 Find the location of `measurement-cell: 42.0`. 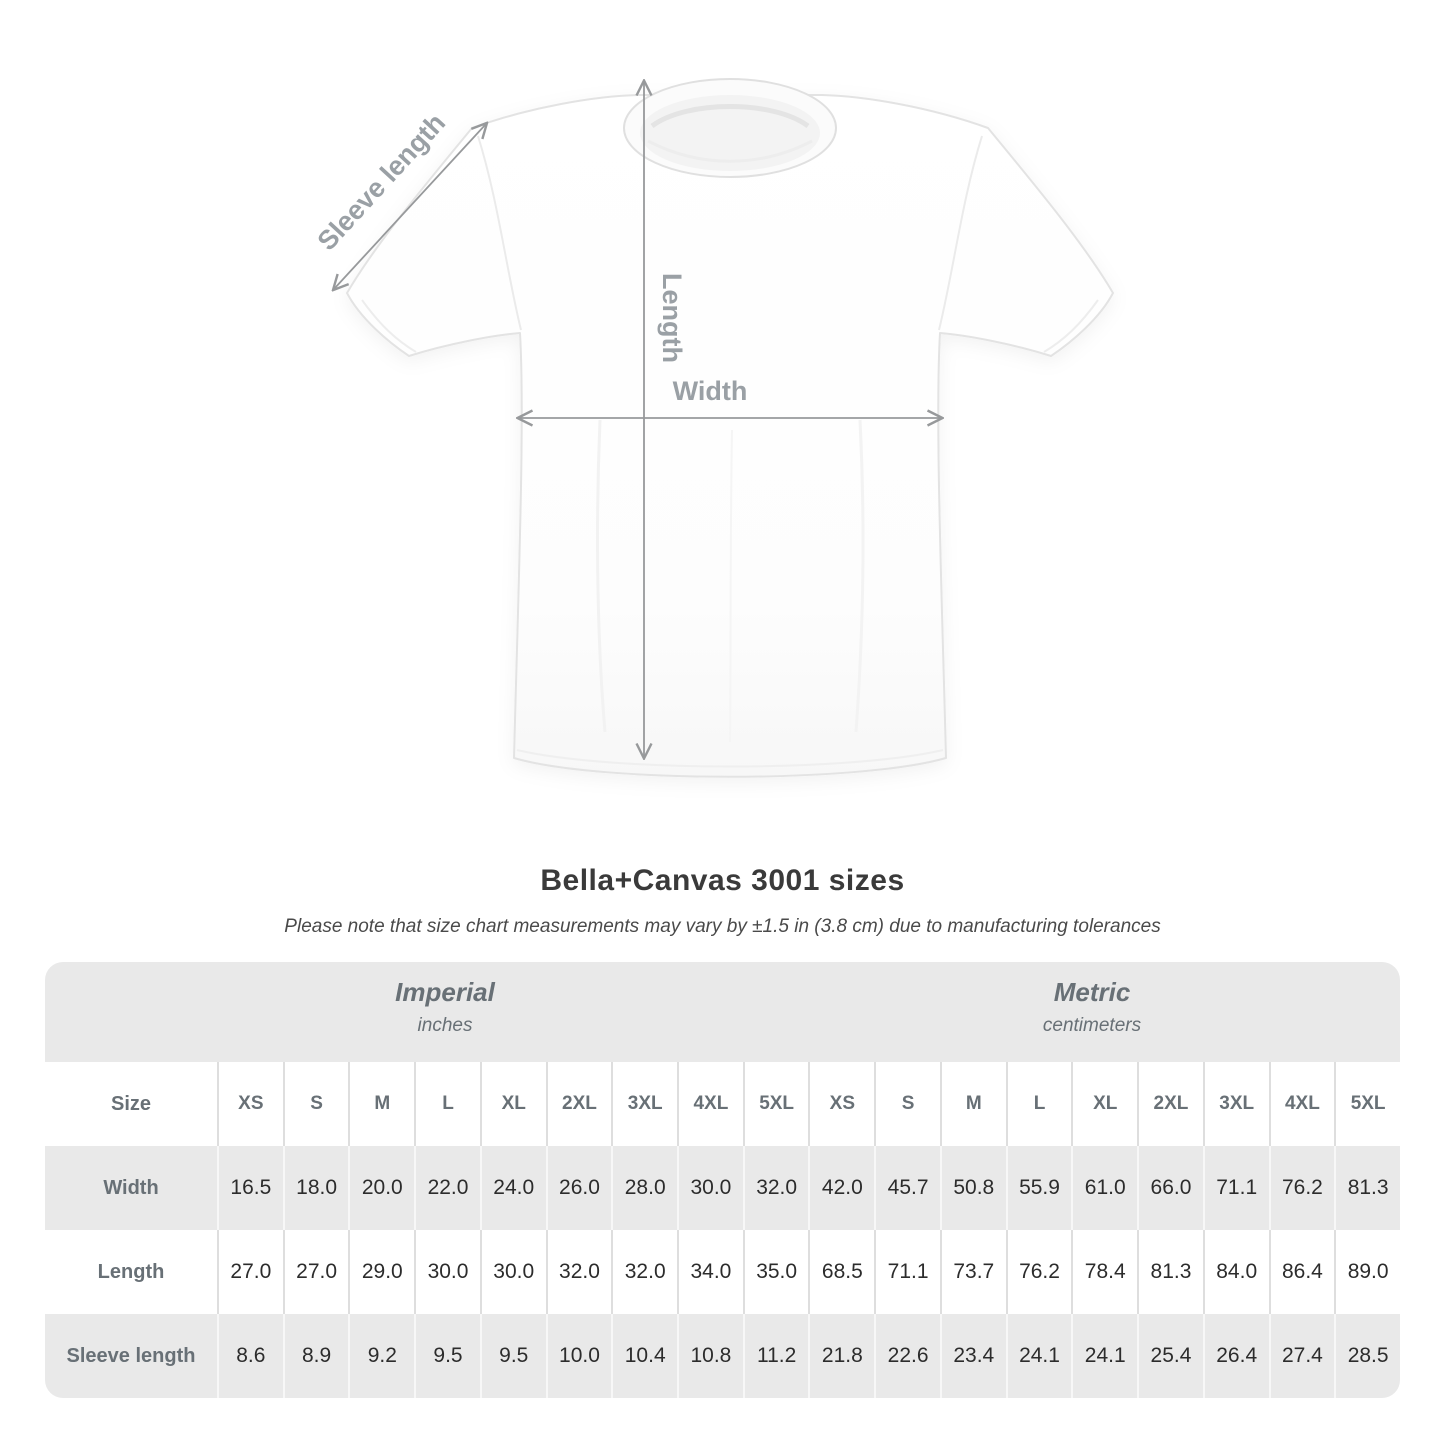

measurement-cell: 42.0 is located at coordinates (841, 1188).